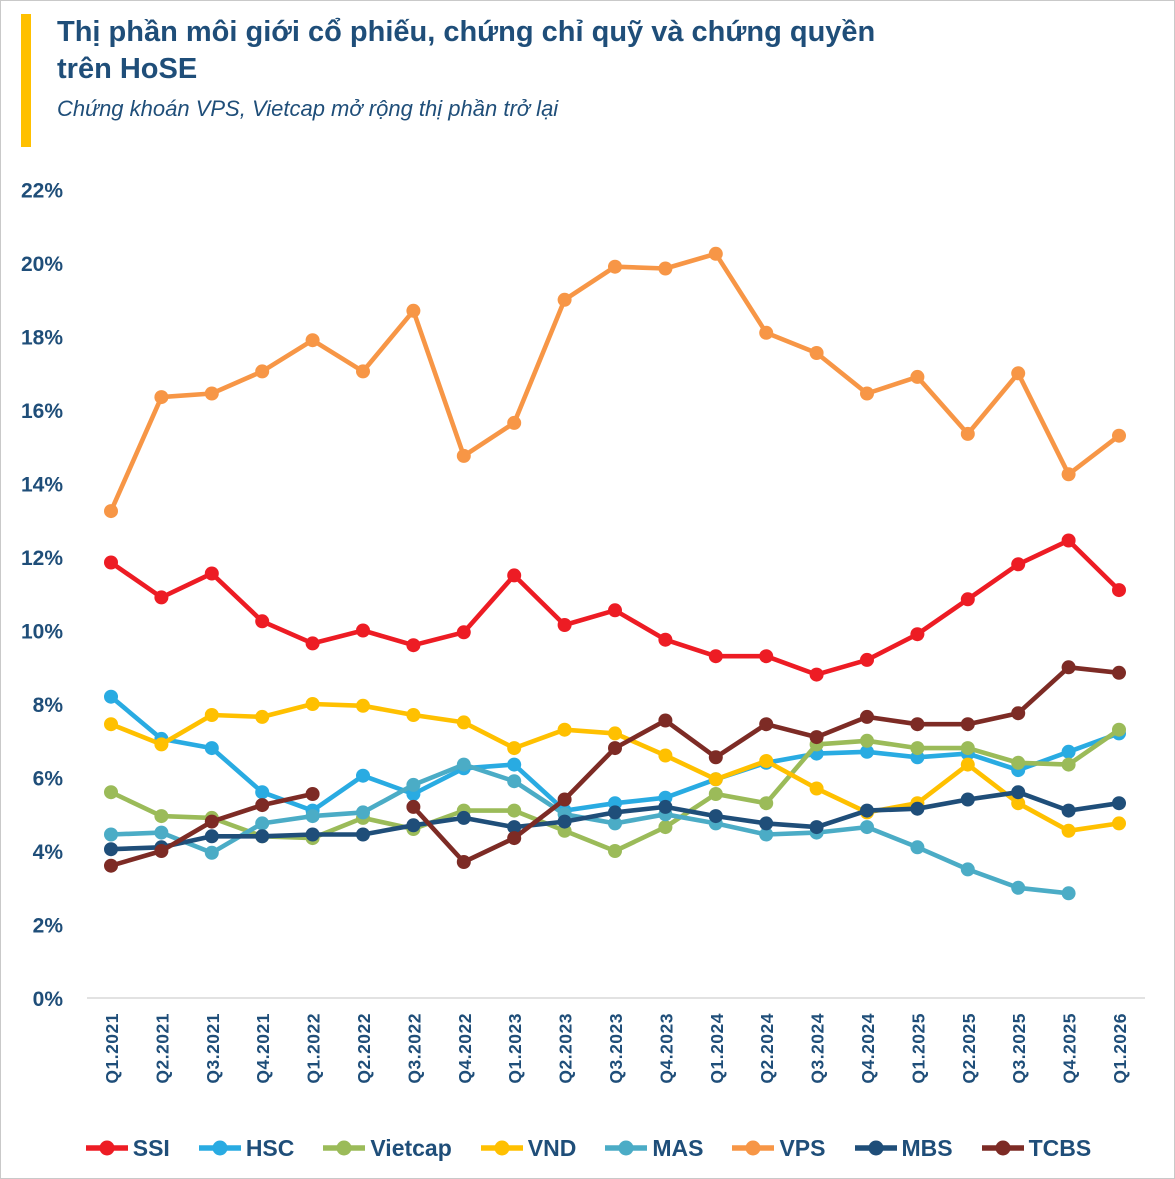 This screenshot has height=1179, width=1175. Describe the element at coordinates (766, 656) in the screenshot. I see `ssi-point-Q2.2024` at that location.